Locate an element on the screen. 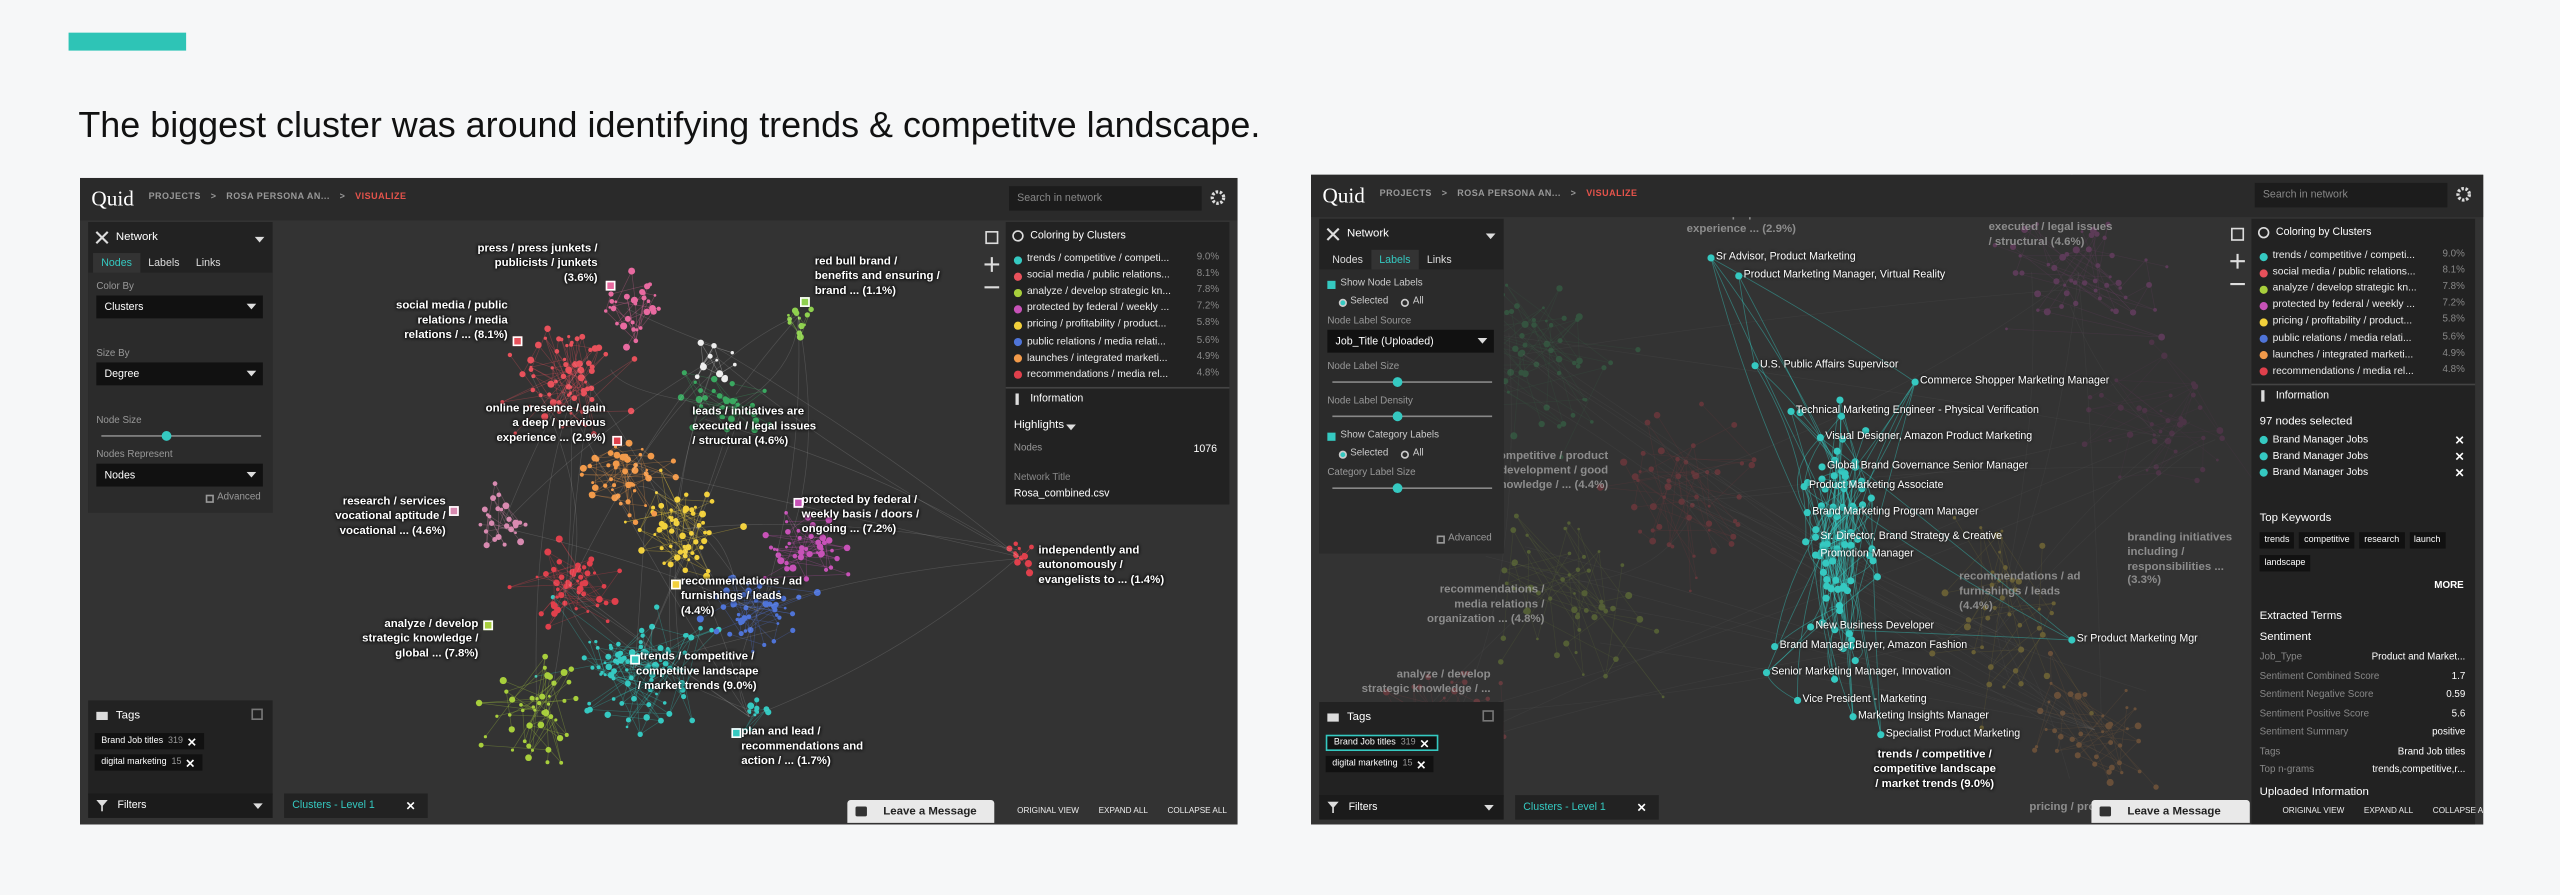 The height and width of the screenshot is (895, 2560). radio-dot is located at coordinates (1343, 302).